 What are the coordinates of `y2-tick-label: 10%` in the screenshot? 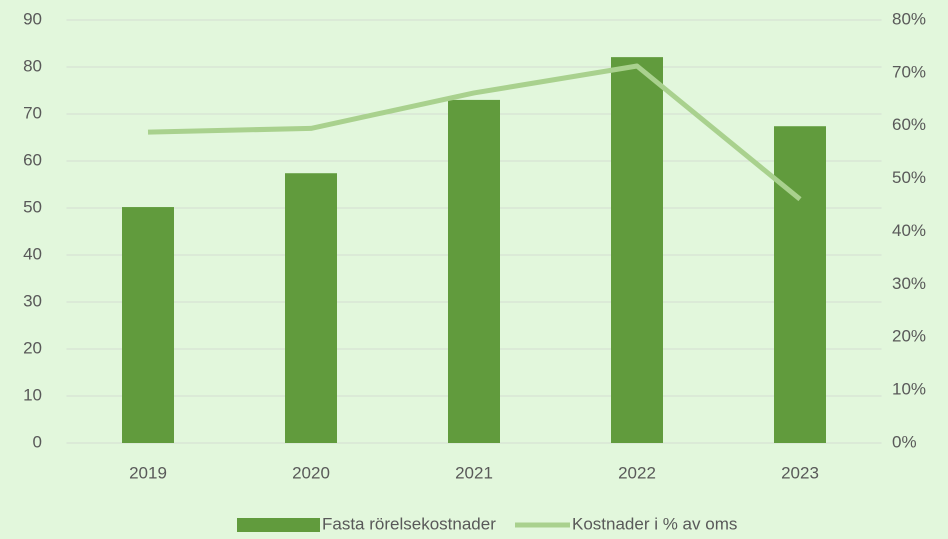 It's located at (909, 389).